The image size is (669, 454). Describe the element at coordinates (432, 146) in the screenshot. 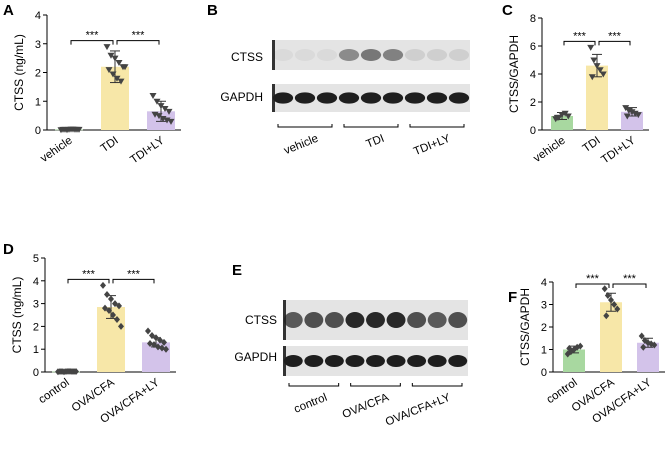

I see `group-label-2: TDI+LY` at that location.